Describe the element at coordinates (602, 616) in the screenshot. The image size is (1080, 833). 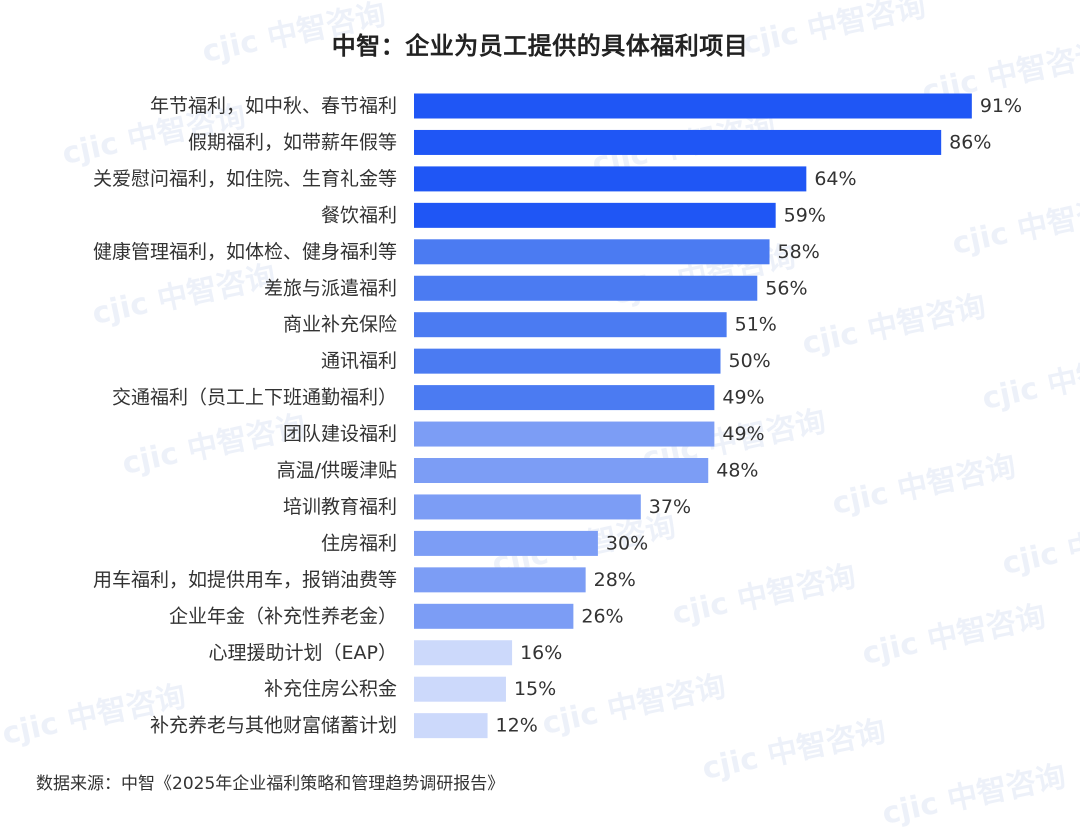
I see `value-label: 26%` at that location.